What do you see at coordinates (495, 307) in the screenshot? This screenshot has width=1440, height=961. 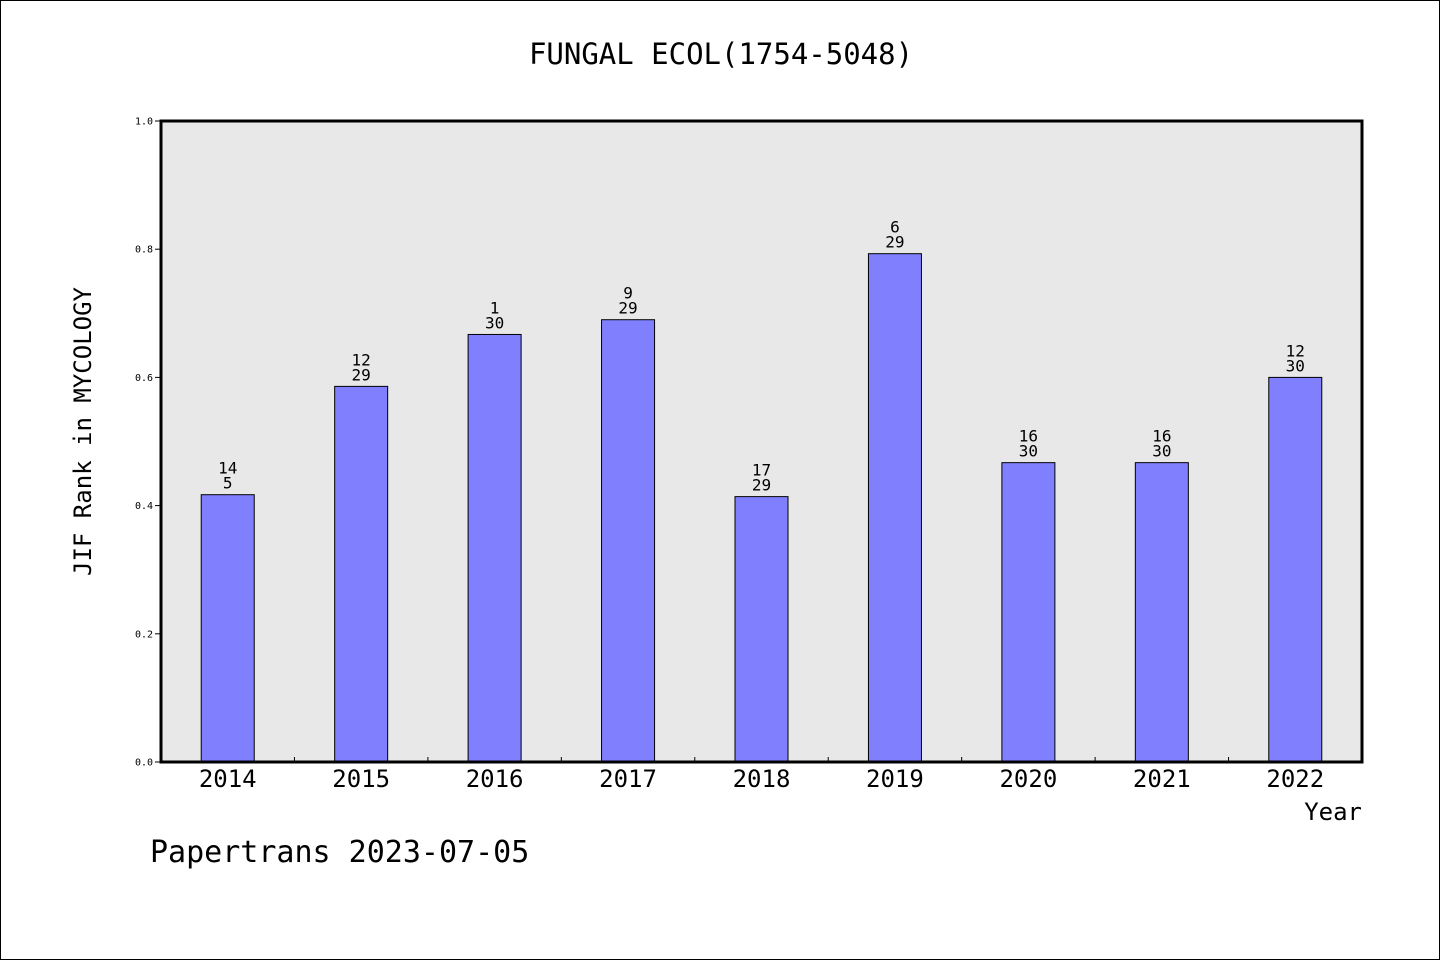 I see `bar-label-rank: 1` at bounding box center [495, 307].